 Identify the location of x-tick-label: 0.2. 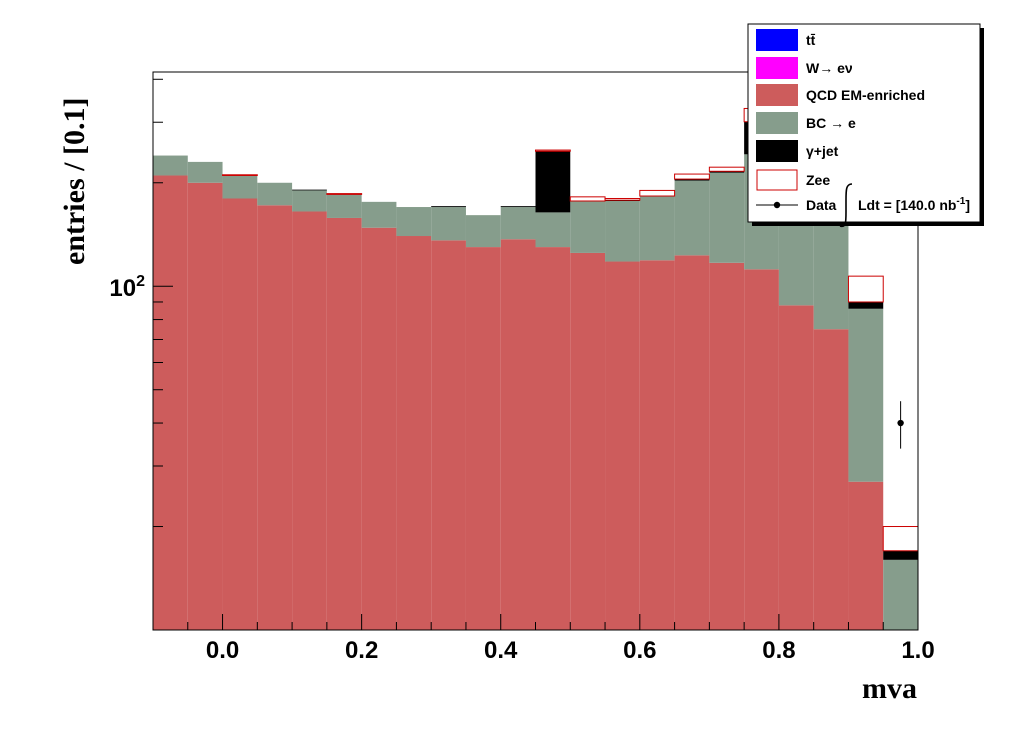
(361, 650).